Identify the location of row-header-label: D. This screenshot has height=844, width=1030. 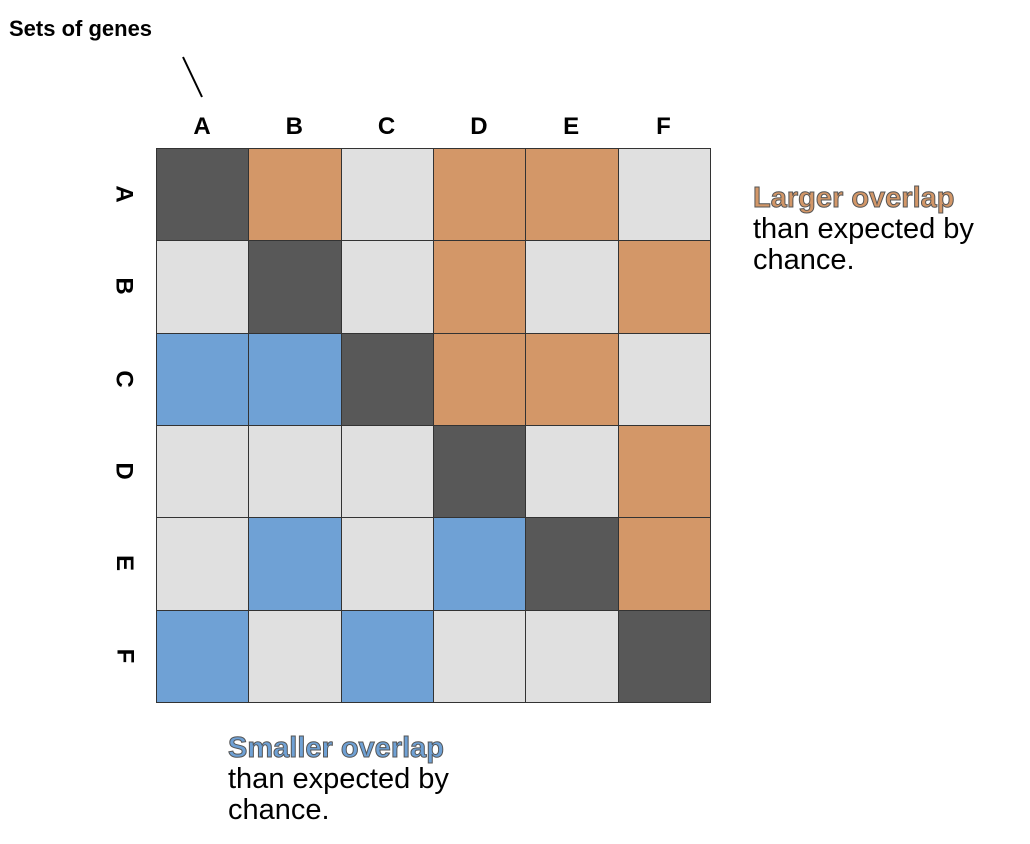
(124, 471).